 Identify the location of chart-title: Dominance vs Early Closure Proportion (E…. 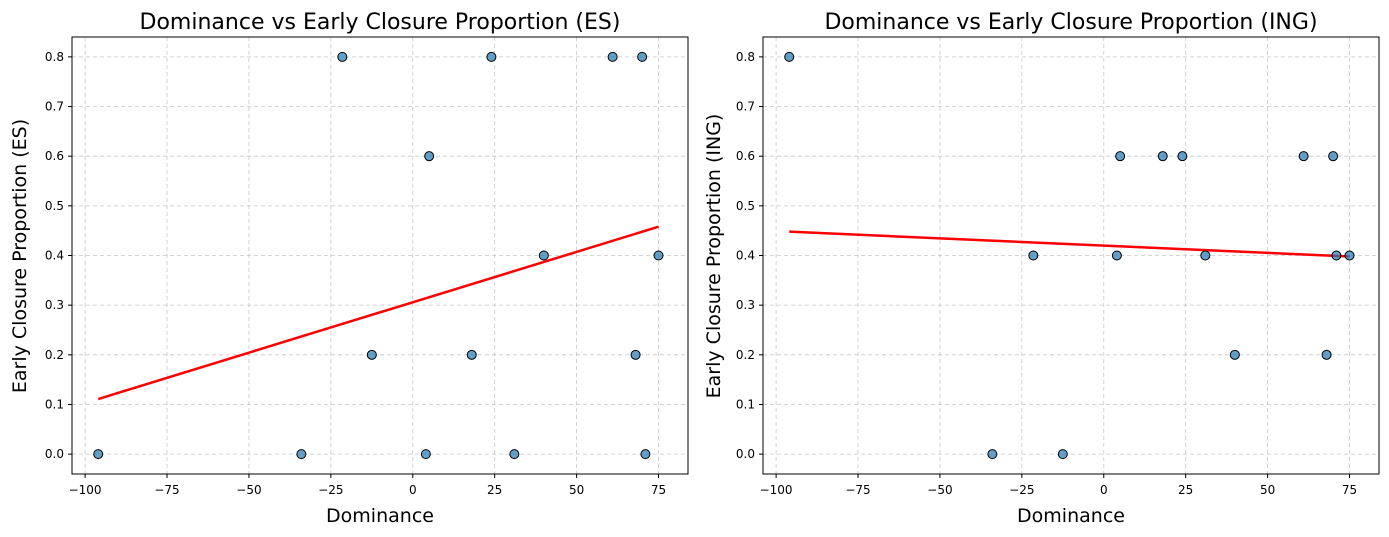
(380, 22).